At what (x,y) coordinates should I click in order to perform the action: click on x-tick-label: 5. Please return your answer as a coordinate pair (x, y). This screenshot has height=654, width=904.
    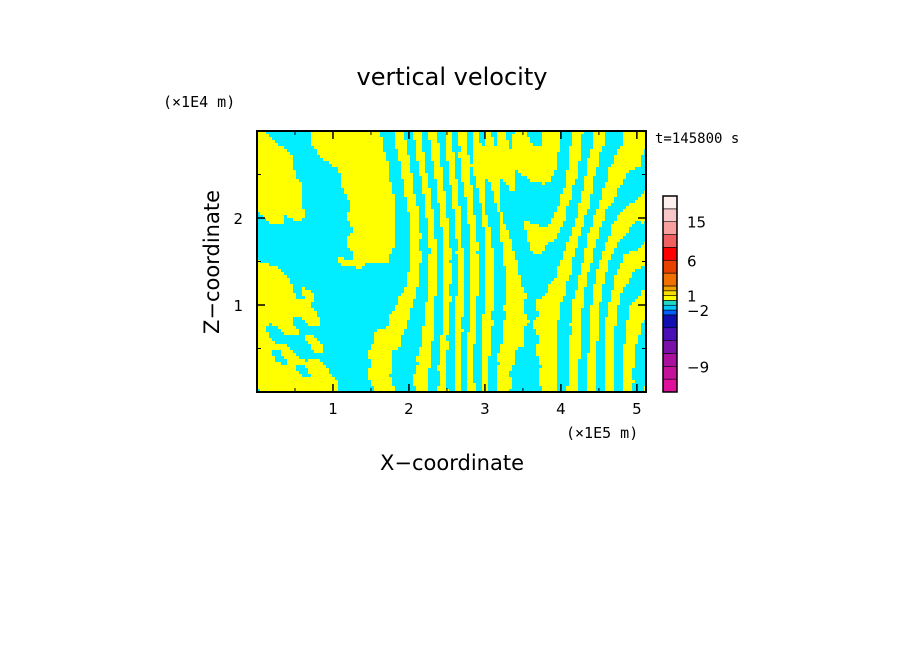
    Looking at the image, I should click on (637, 409).